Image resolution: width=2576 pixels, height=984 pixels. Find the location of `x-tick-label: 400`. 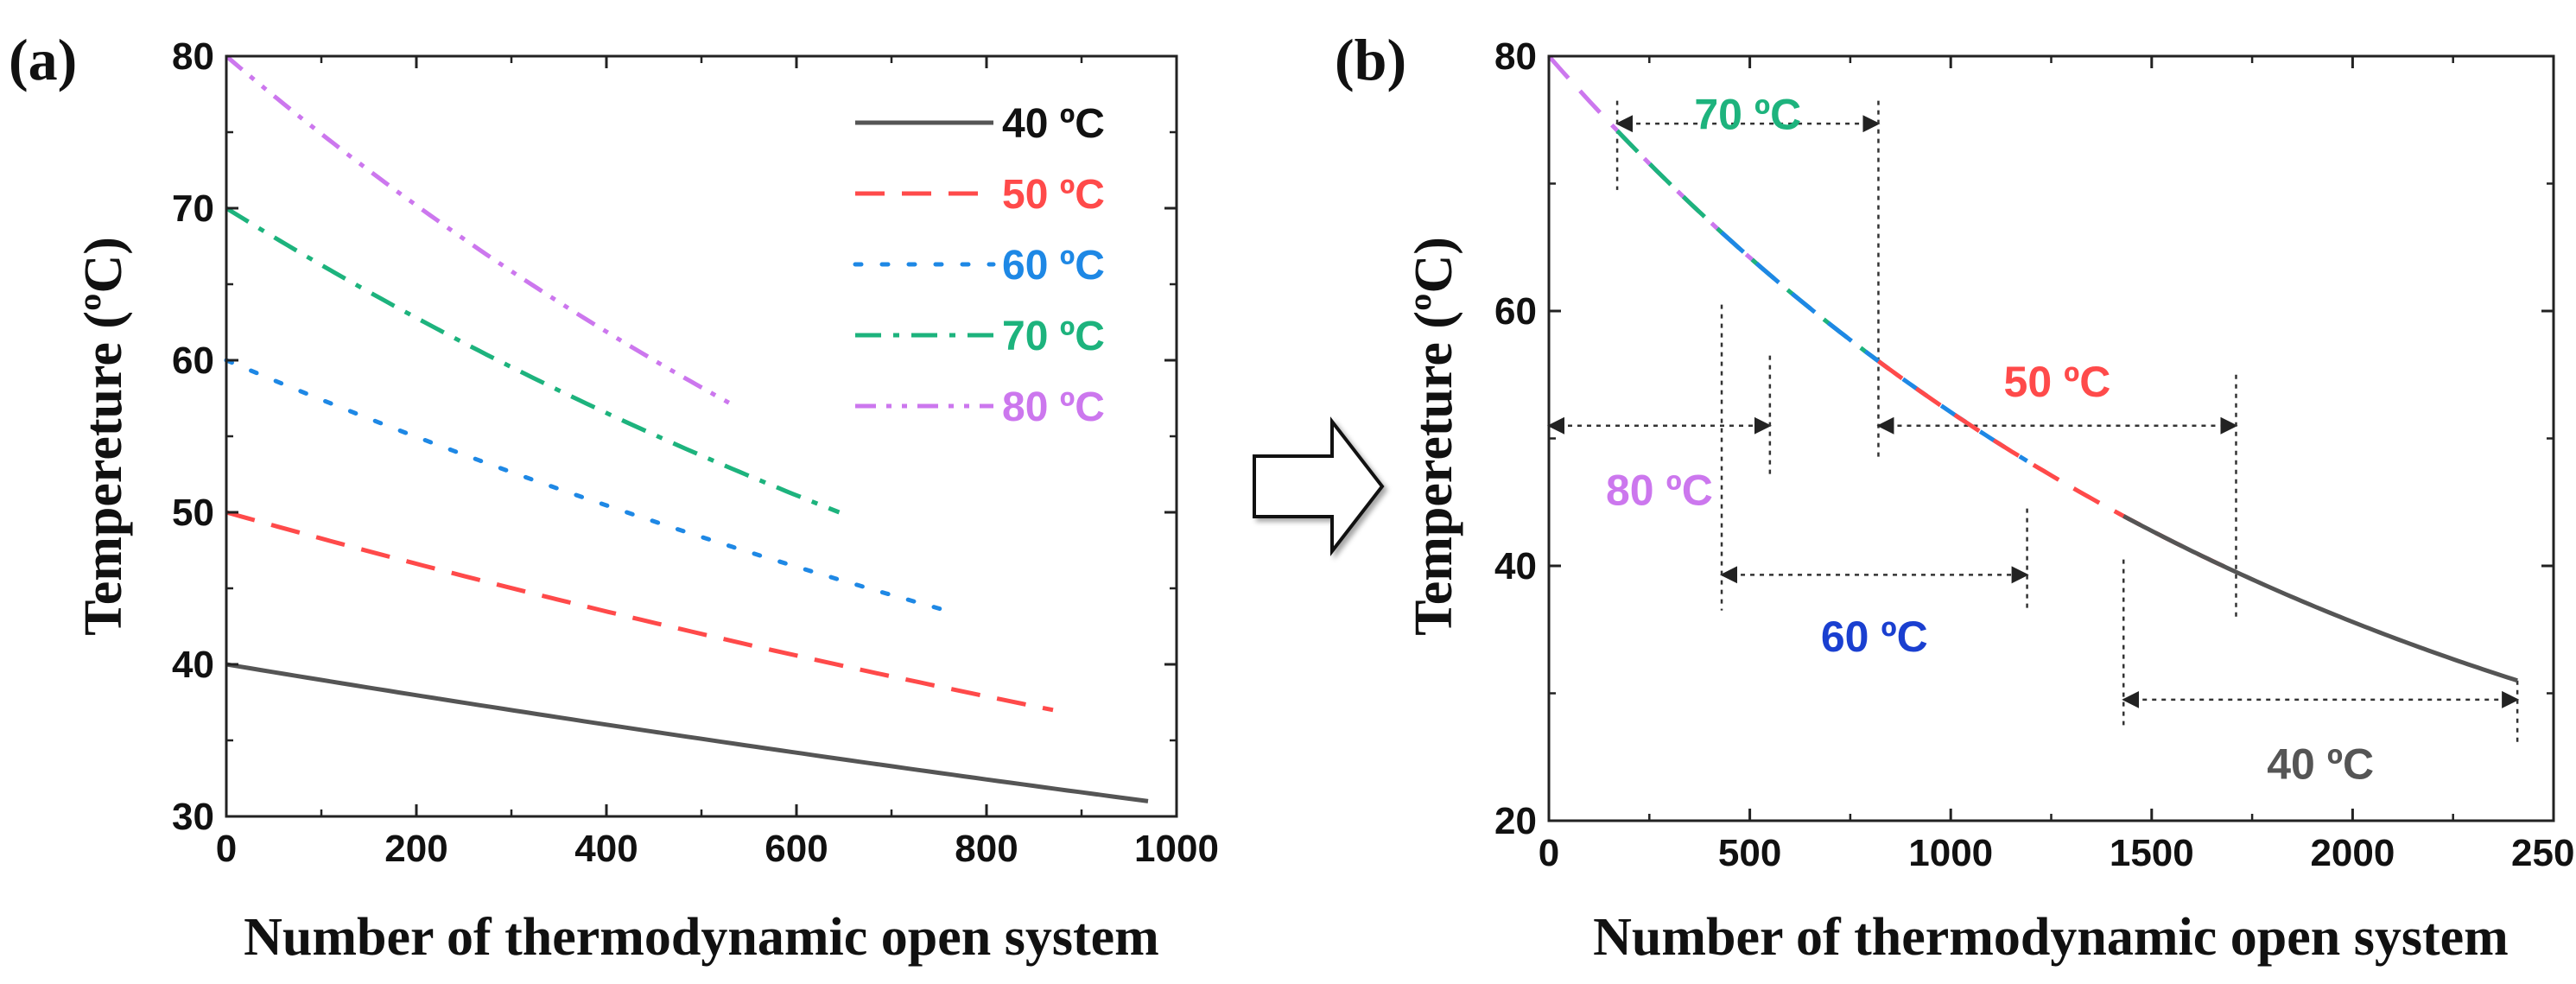

x-tick-label: 400 is located at coordinates (606, 849).